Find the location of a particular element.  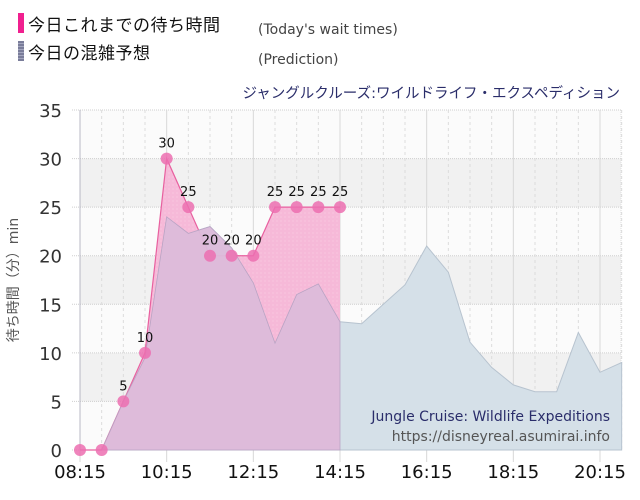

svg-text: 35 is located at coordinates (50, 111).